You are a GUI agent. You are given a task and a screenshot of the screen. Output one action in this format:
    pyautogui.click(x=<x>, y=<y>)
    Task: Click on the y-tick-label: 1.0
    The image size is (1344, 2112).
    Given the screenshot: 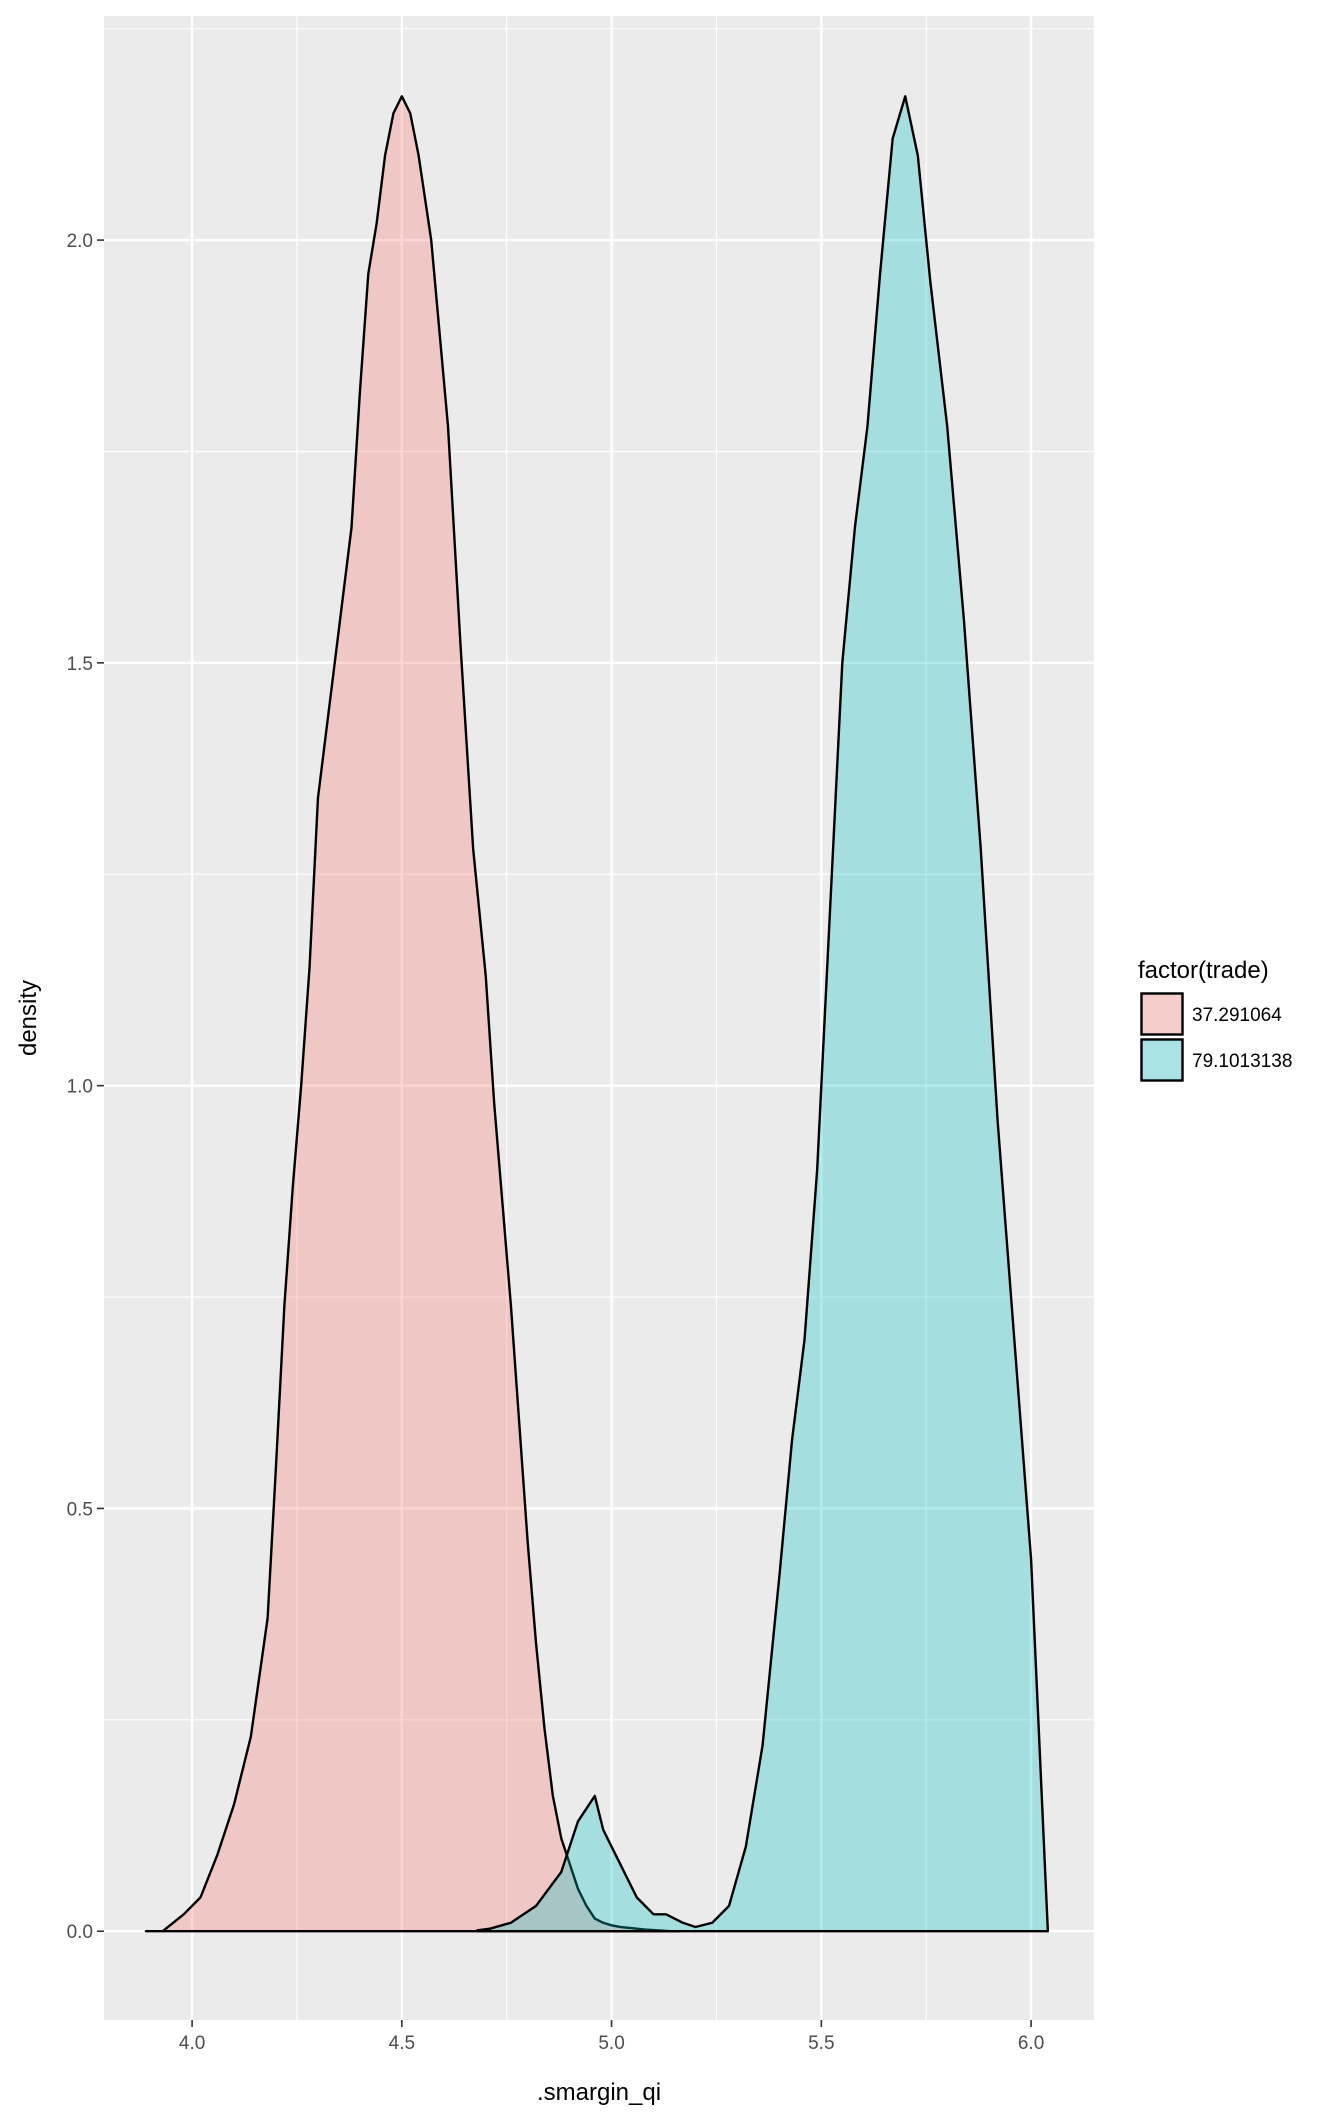 What is the action you would take?
    pyautogui.click(x=80, y=1087)
    